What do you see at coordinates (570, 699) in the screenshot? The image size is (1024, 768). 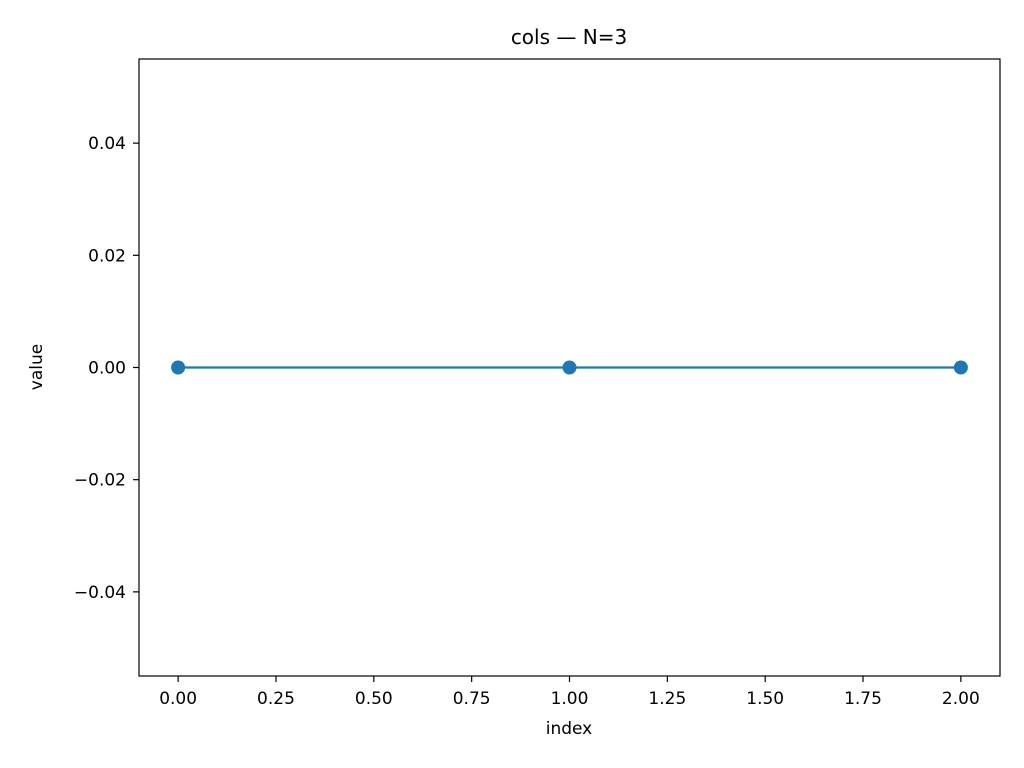 I see `x-tick-label: 1.00` at bounding box center [570, 699].